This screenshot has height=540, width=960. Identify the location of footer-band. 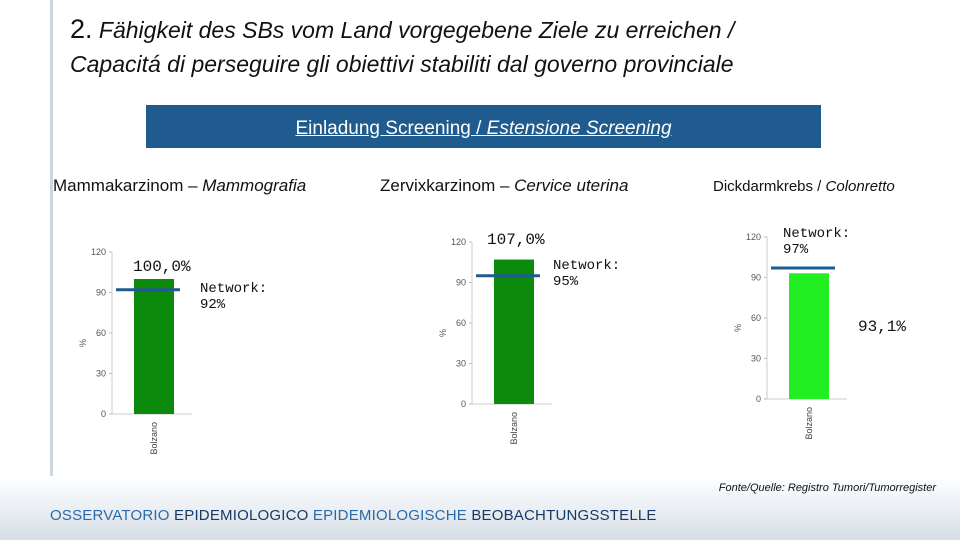
(480, 508).